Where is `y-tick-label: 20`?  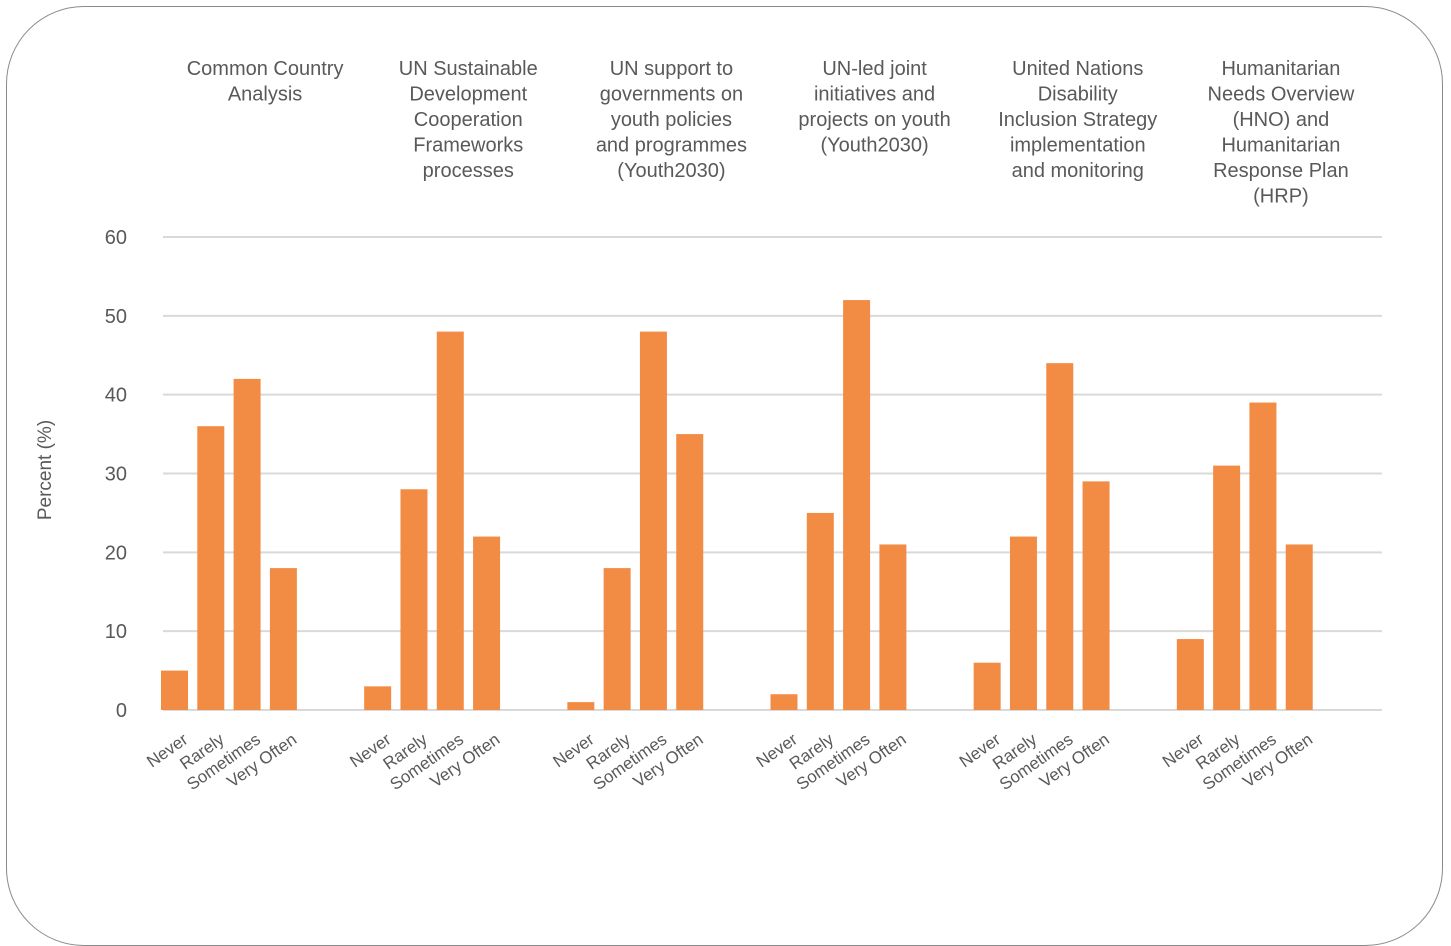
y-tick-label: 20 is located at coordinates (116, 553).